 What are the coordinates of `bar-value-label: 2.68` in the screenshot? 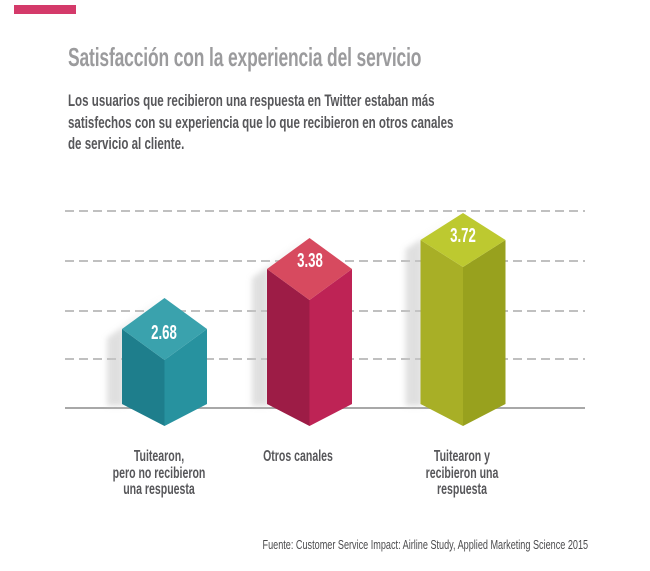 It's located at (164, 333).